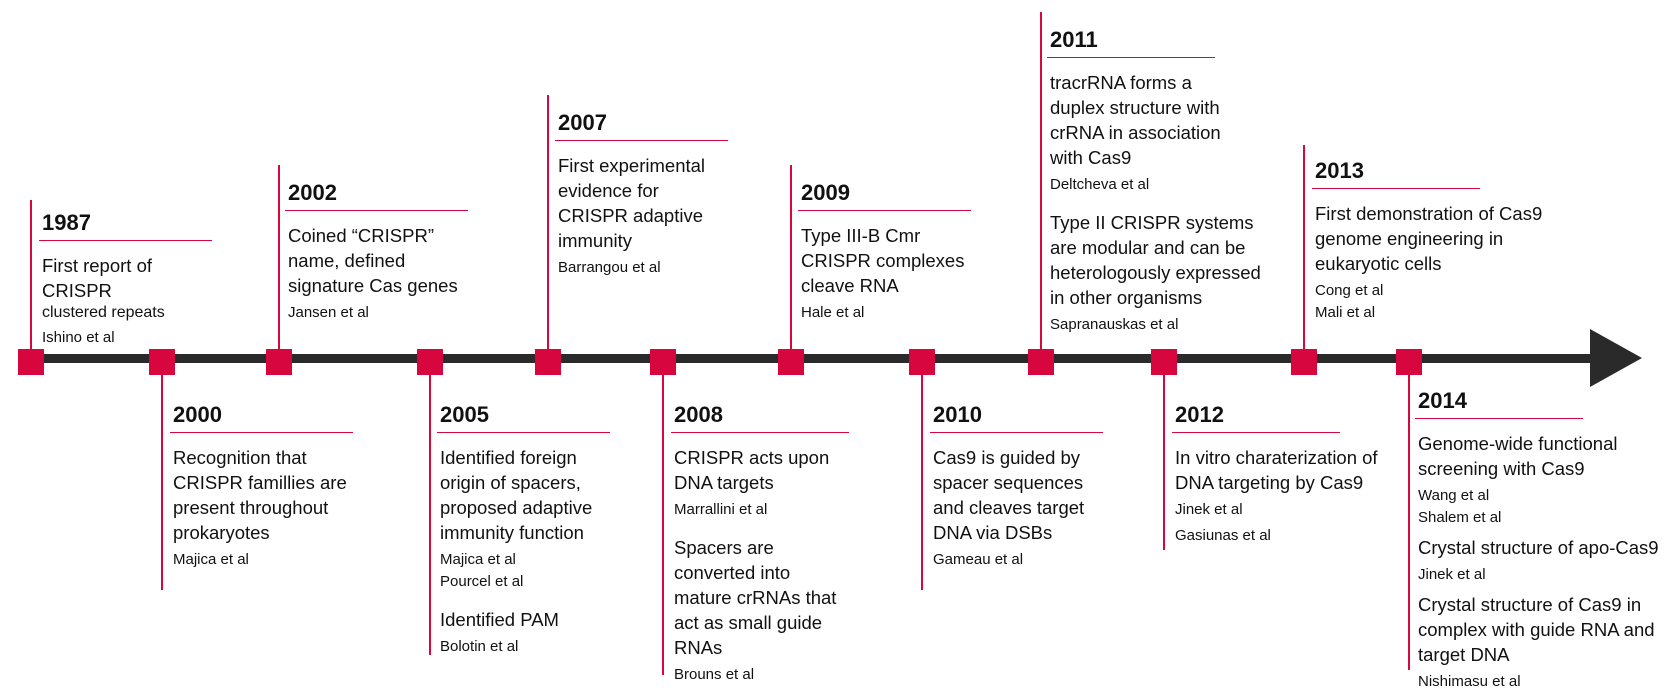  Describe the element at coordinates (1396, 173) in the screenshot. I see `year-label: 2013` at that location.